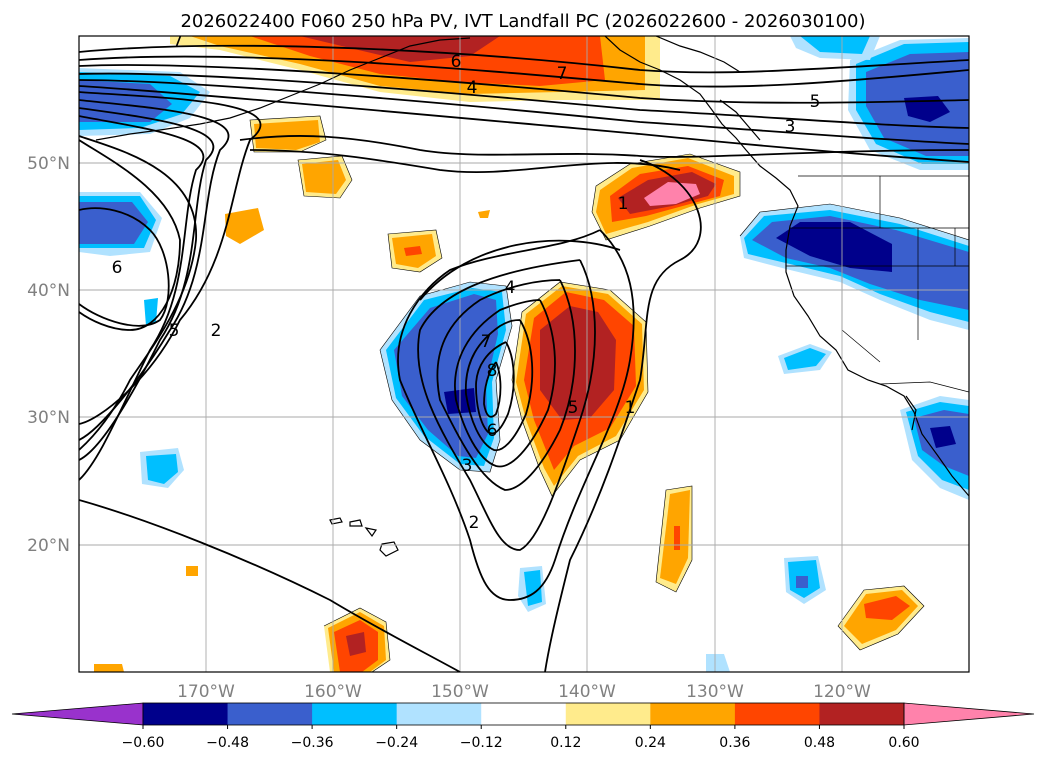 The width and height of the screenshot is (1047, 765). Describe the element at coordinates (734, 743) in the screenshot. I see `colorbar-tick-label: 0.36` at that location.